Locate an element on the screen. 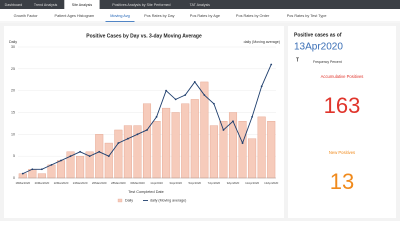 The width and height of the screenshot is (400, 240). x-tick-label: 13Apr2020 is located at coordinates (271, 183).